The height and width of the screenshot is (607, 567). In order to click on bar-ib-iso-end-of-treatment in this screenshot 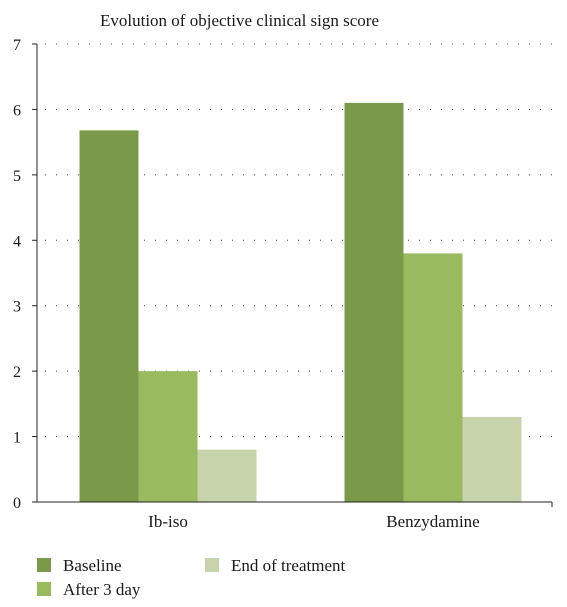, I will do `click(227, 475)`.